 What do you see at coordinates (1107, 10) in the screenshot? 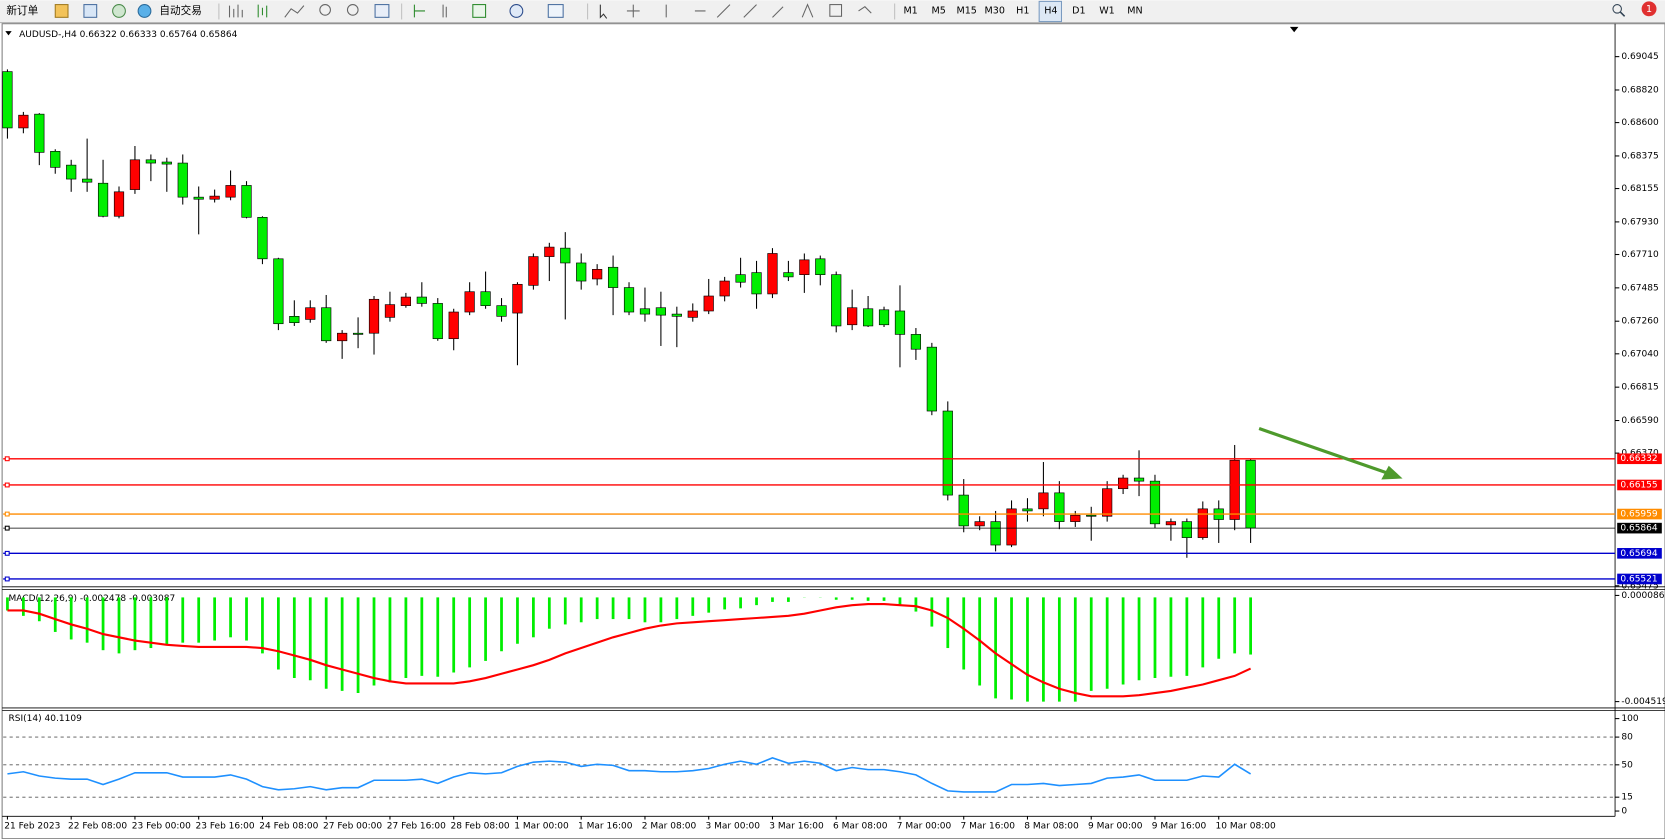
I see `timeframe-button: W1` at bounding box center [1107, 10].